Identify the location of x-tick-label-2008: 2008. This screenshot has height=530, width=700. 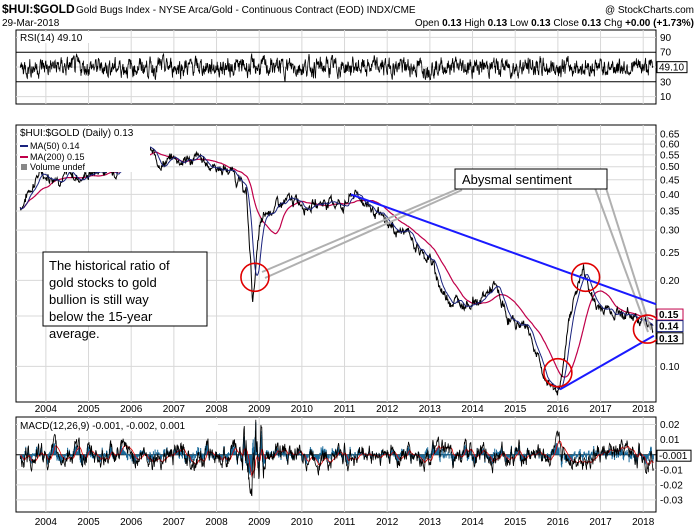
(216, 409).